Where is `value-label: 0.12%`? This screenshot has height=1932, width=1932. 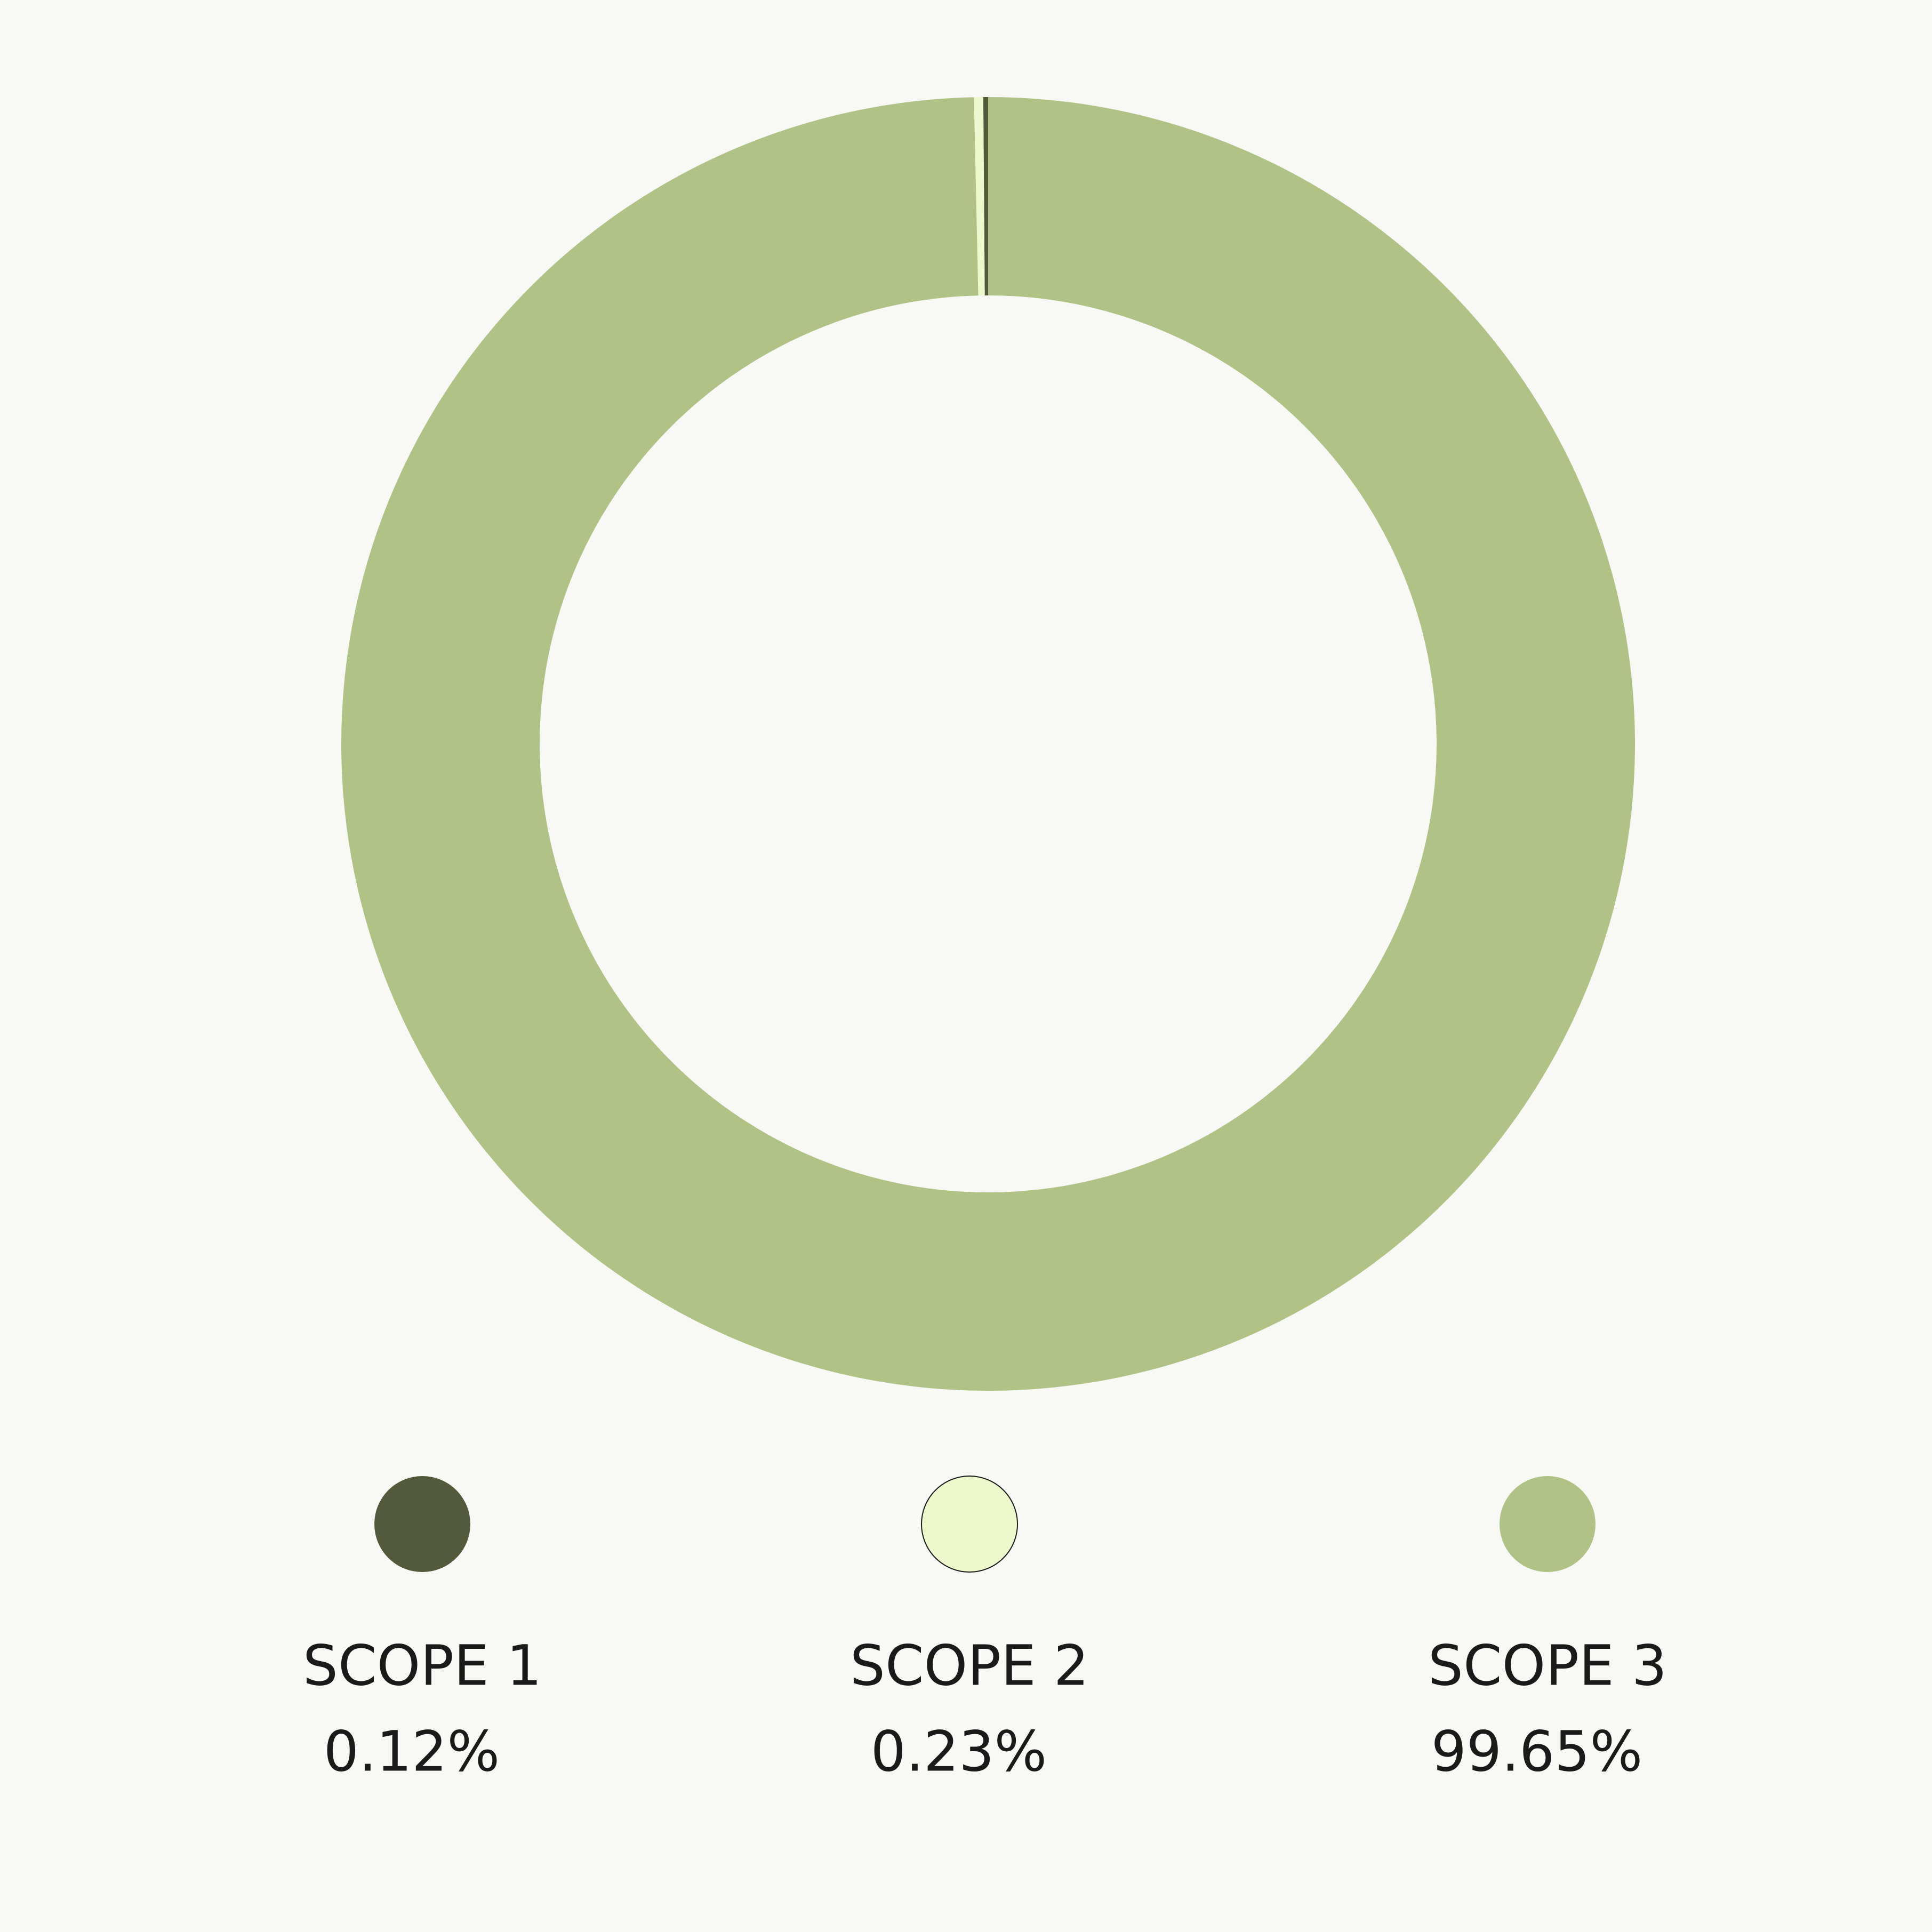 value-label: 0.12% is located at coordinates (412, 1751).